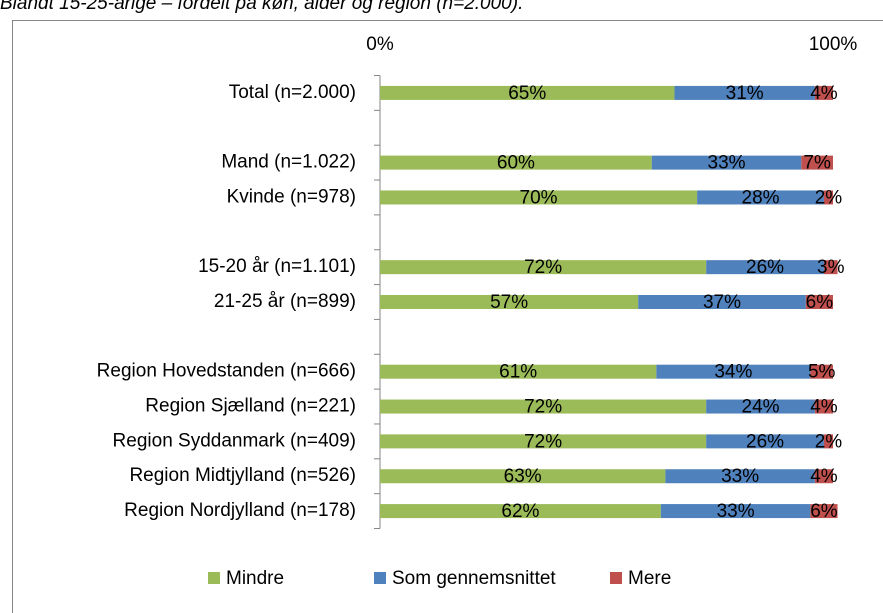 Image resolution: width=883 pixels, height=613 pixels. What do you see at coordinates (234, 440) in the screenshot?
I see `y-tick-label: Region Syddanmark (n=409)` at bounding box center [234, 440].